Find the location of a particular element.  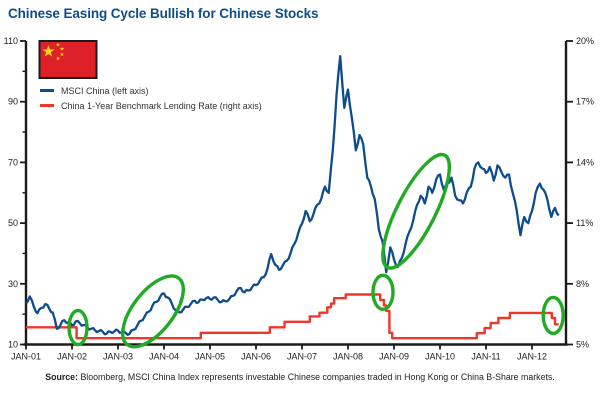

lending-rate-swatch is located at coordinates (47, 105).